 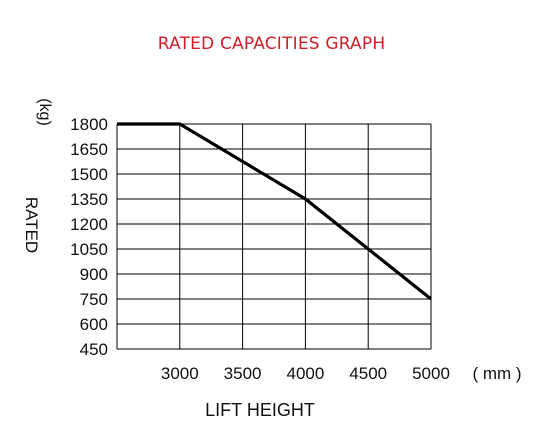 What do you see at coordinates (89, 199) in the screenshot?
I see `y-tick-label-3: 1350` at bounding box center [89, 199].